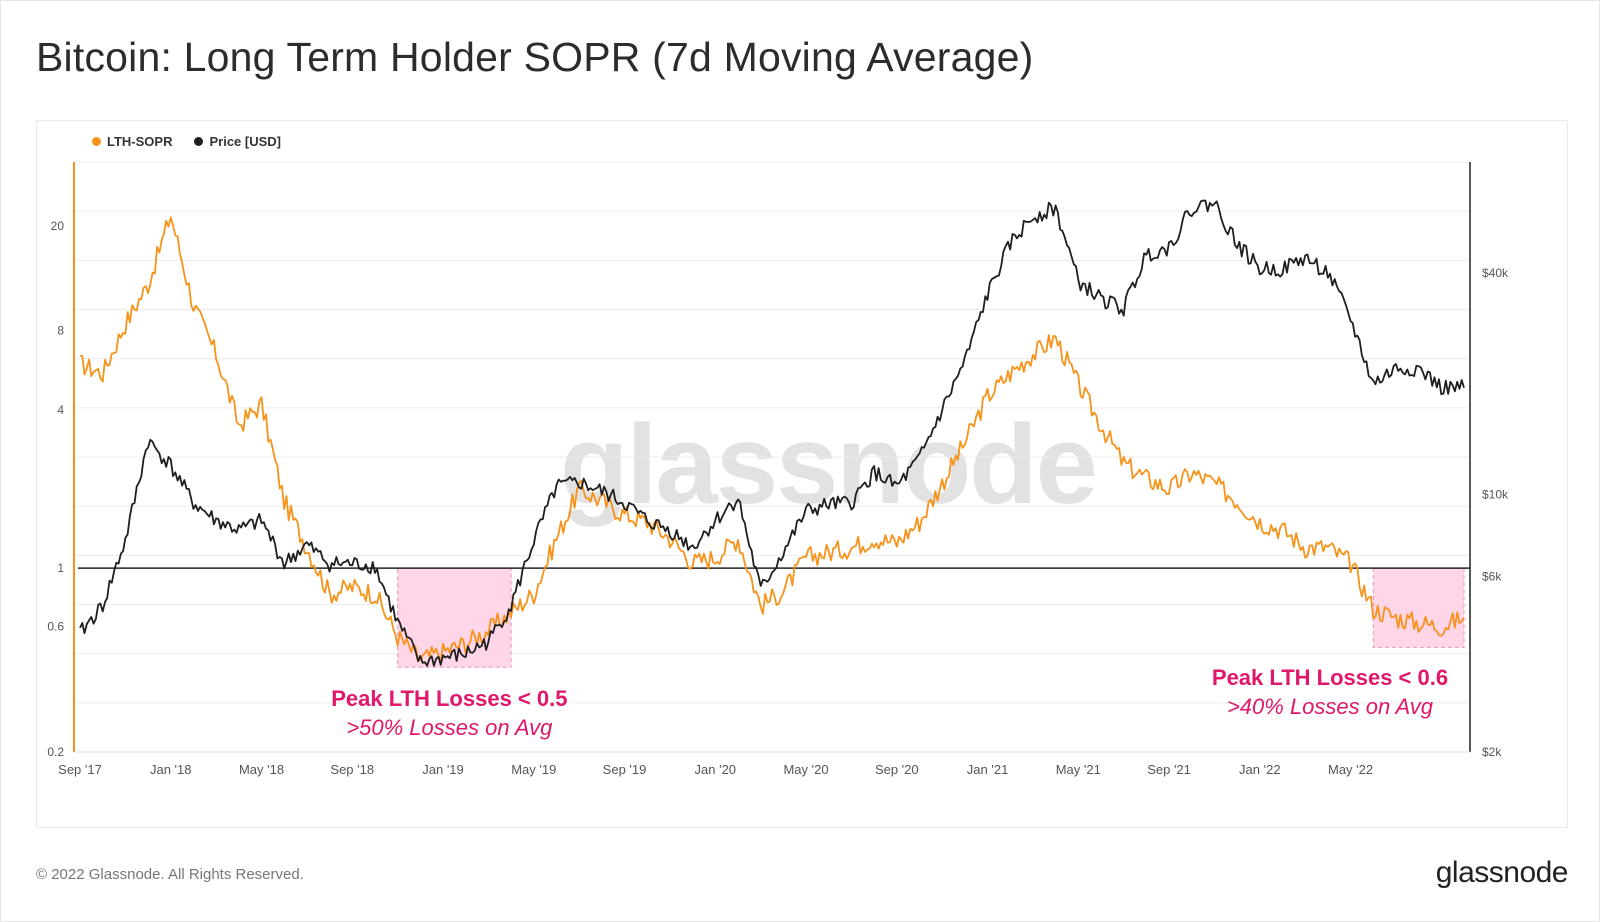 This screenshot has width=1600, height=922. I want to click on left-tick-label: 20, so click(58, 226).